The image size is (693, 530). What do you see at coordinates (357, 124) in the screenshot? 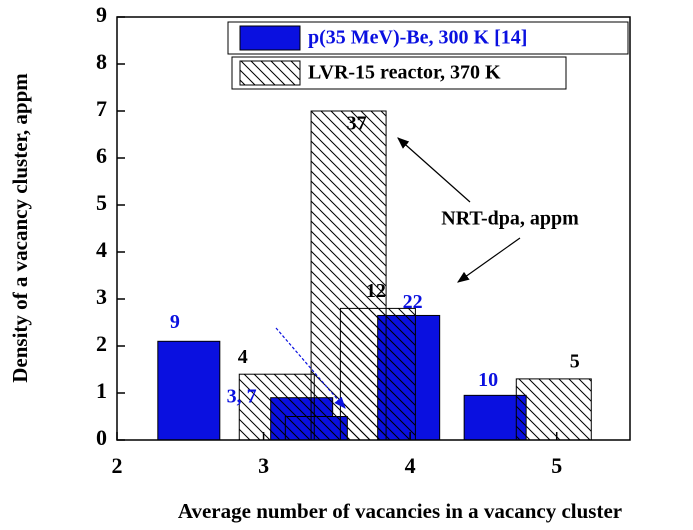
I see `dpa-label: 37` at bounding box center [357, 124].